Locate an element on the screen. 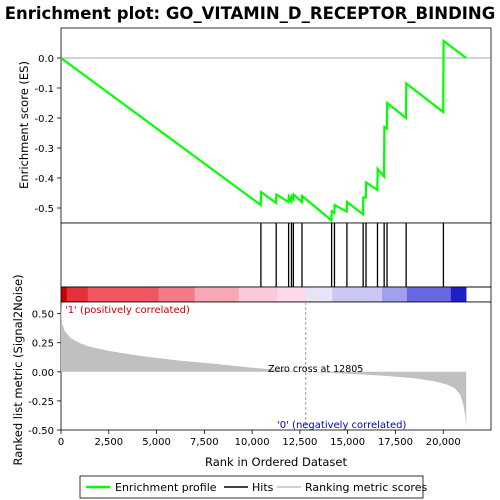 Image resolution: width=500 pixels, height=500 pixels. legend-enrichment-profile: Enrichment profile is located at coordinates (166, 487).